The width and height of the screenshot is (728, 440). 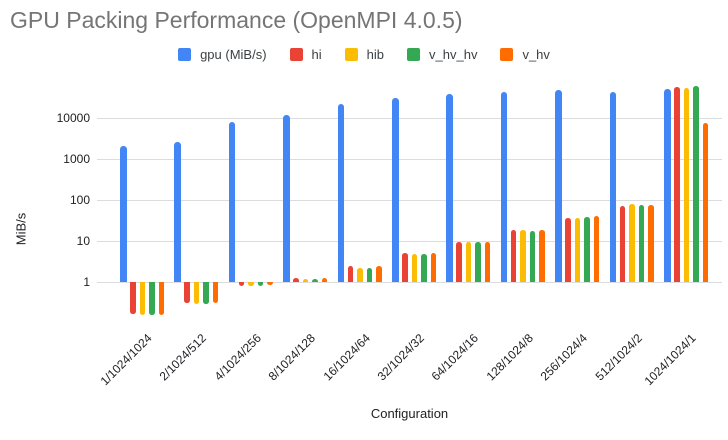 I want to click on x-tick-label-text: 8/1024/128, so click(x=292, y=357).